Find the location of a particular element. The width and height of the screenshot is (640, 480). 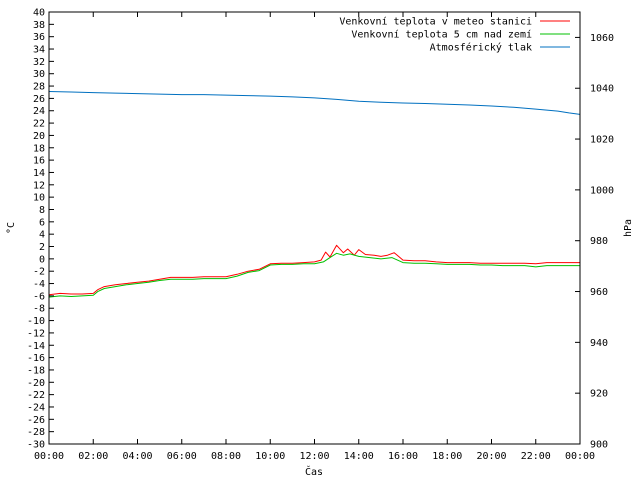

x-tick-label: 10:00 is located at coordinates (270, 456).